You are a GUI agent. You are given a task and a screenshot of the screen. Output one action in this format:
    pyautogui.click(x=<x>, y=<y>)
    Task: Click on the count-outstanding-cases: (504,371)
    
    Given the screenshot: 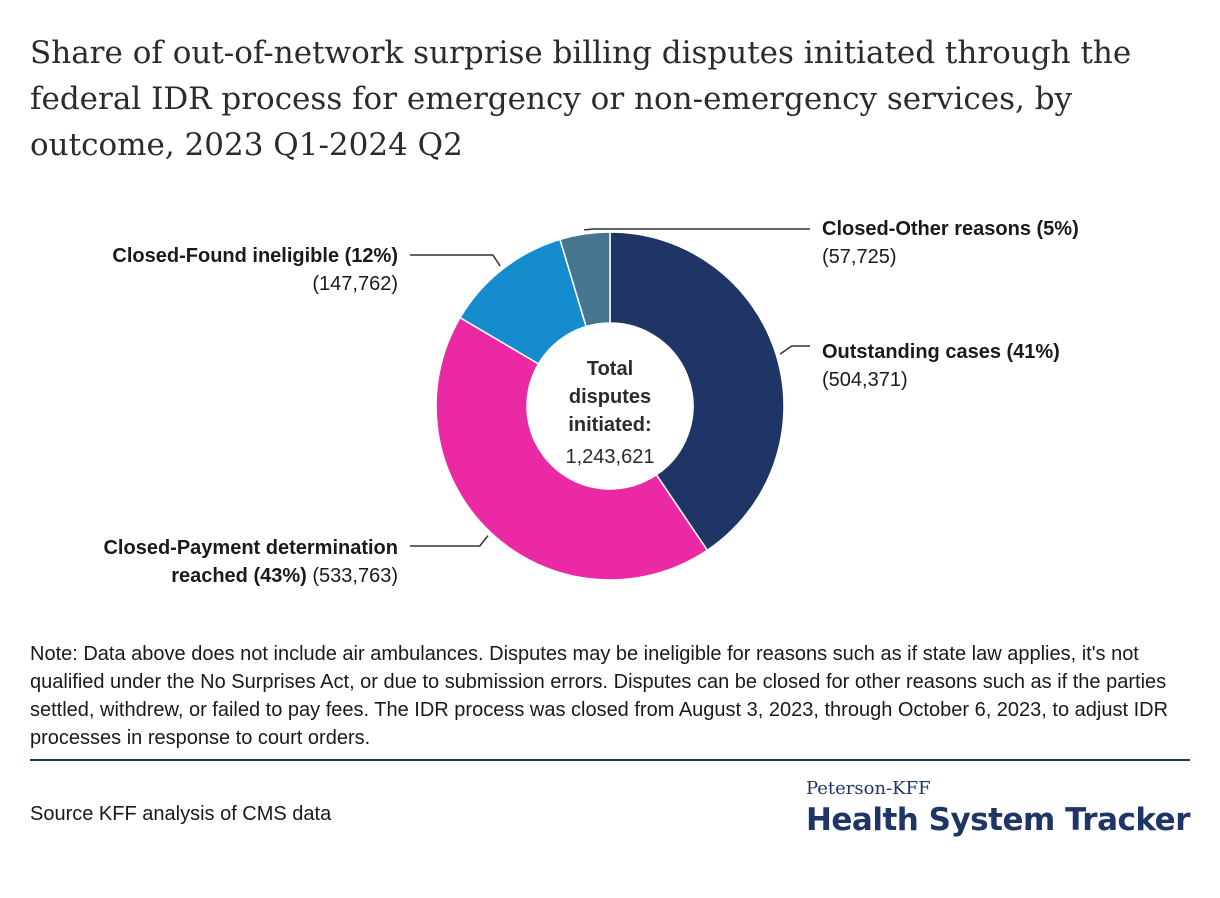 What is the action you would take?
    pyautogui.click(x=865, y=380)
    